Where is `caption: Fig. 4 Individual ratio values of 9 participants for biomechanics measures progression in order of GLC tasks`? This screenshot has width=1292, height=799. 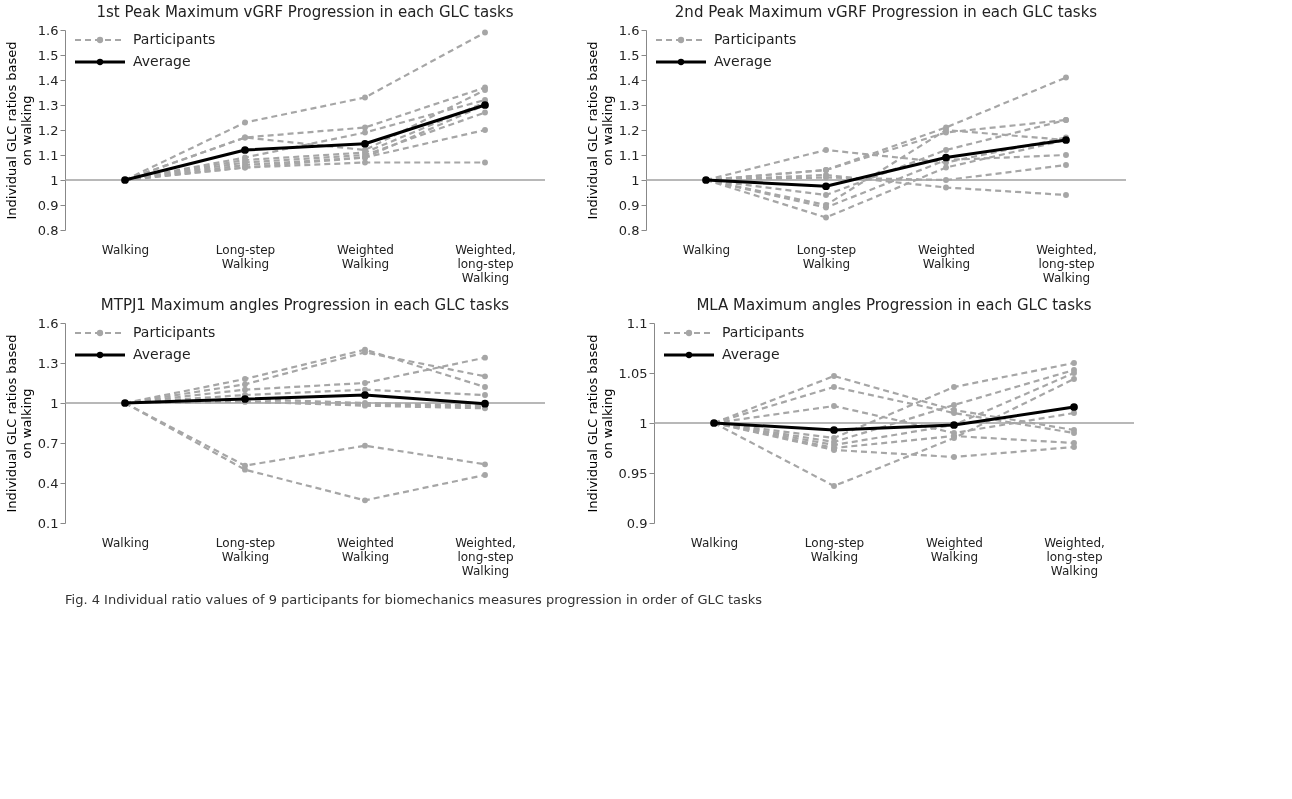
caption: Fig. 4 Individual ratio values of 9 participants for biomechanics measures progression in order of GLC tasks is located at coordinates (414, 599).